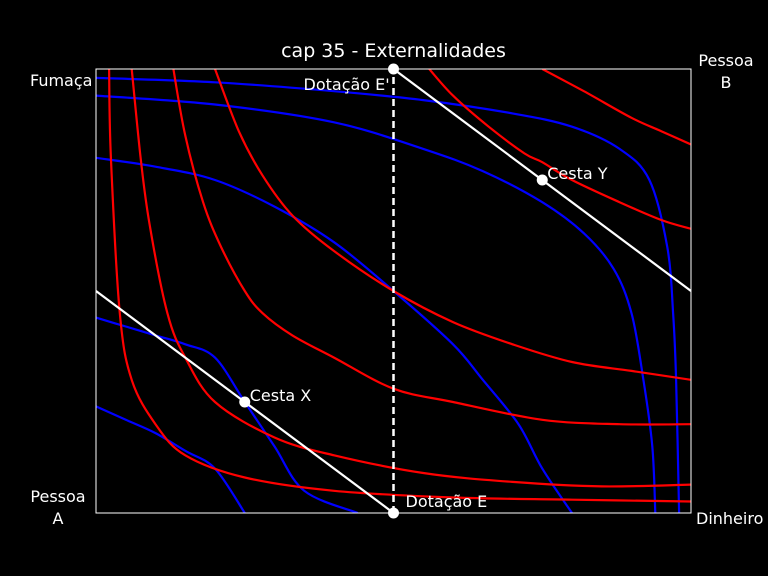  I want to click on point-label-4: Dotação E', so click(347, 84).